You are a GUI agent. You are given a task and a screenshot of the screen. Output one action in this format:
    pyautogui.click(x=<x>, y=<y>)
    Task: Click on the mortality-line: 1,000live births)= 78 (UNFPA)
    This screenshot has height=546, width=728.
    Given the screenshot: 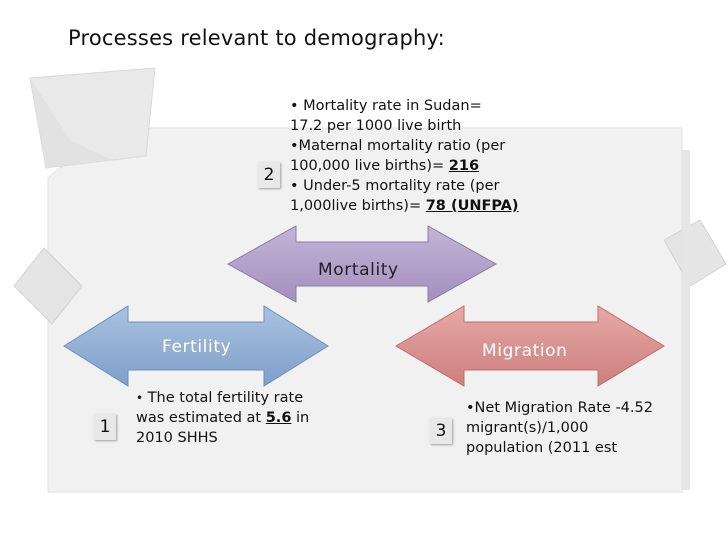 What is the action you would take?
    pyautogui.click(x=404, y=206)
    